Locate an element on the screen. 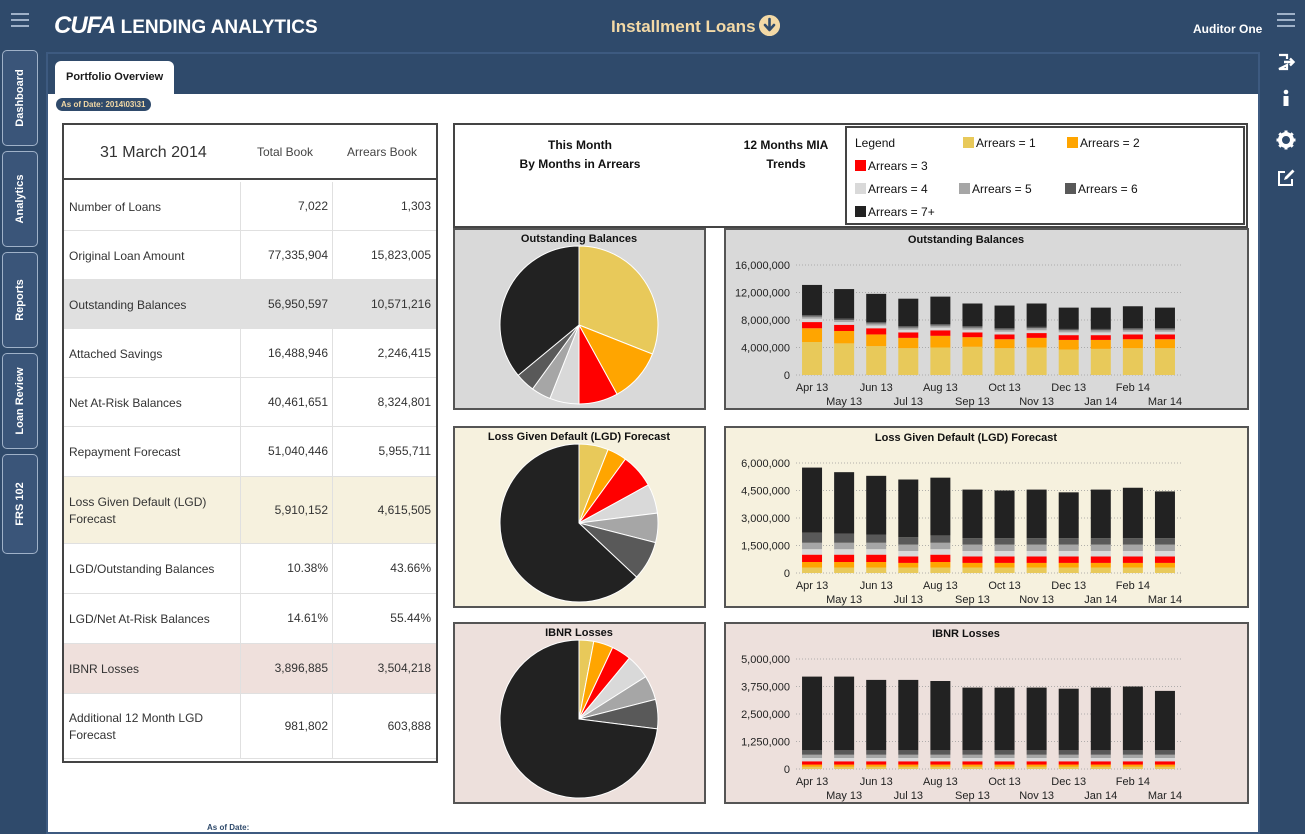 This screenshot has width=1305, height=834. row-total-book: 10.38% is located at coordinates (307, 568).